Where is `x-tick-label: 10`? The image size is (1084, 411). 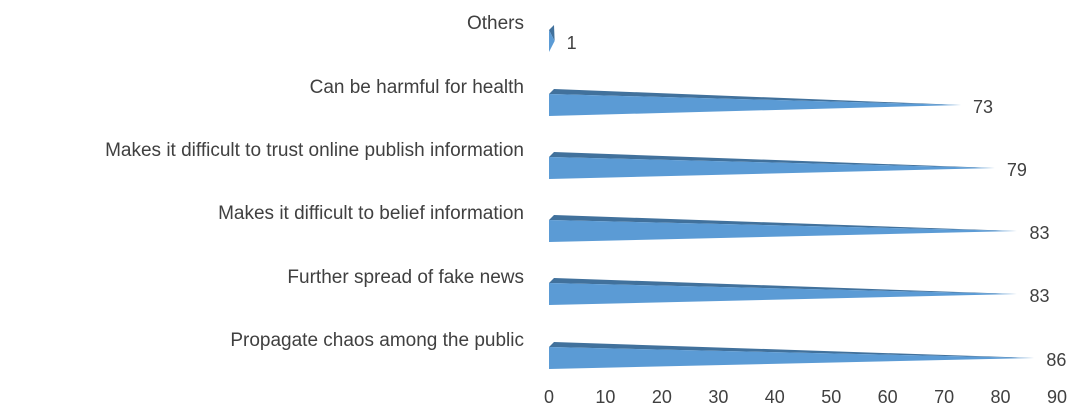 x-tick-label: 10 is located at coordinates (605, 397).